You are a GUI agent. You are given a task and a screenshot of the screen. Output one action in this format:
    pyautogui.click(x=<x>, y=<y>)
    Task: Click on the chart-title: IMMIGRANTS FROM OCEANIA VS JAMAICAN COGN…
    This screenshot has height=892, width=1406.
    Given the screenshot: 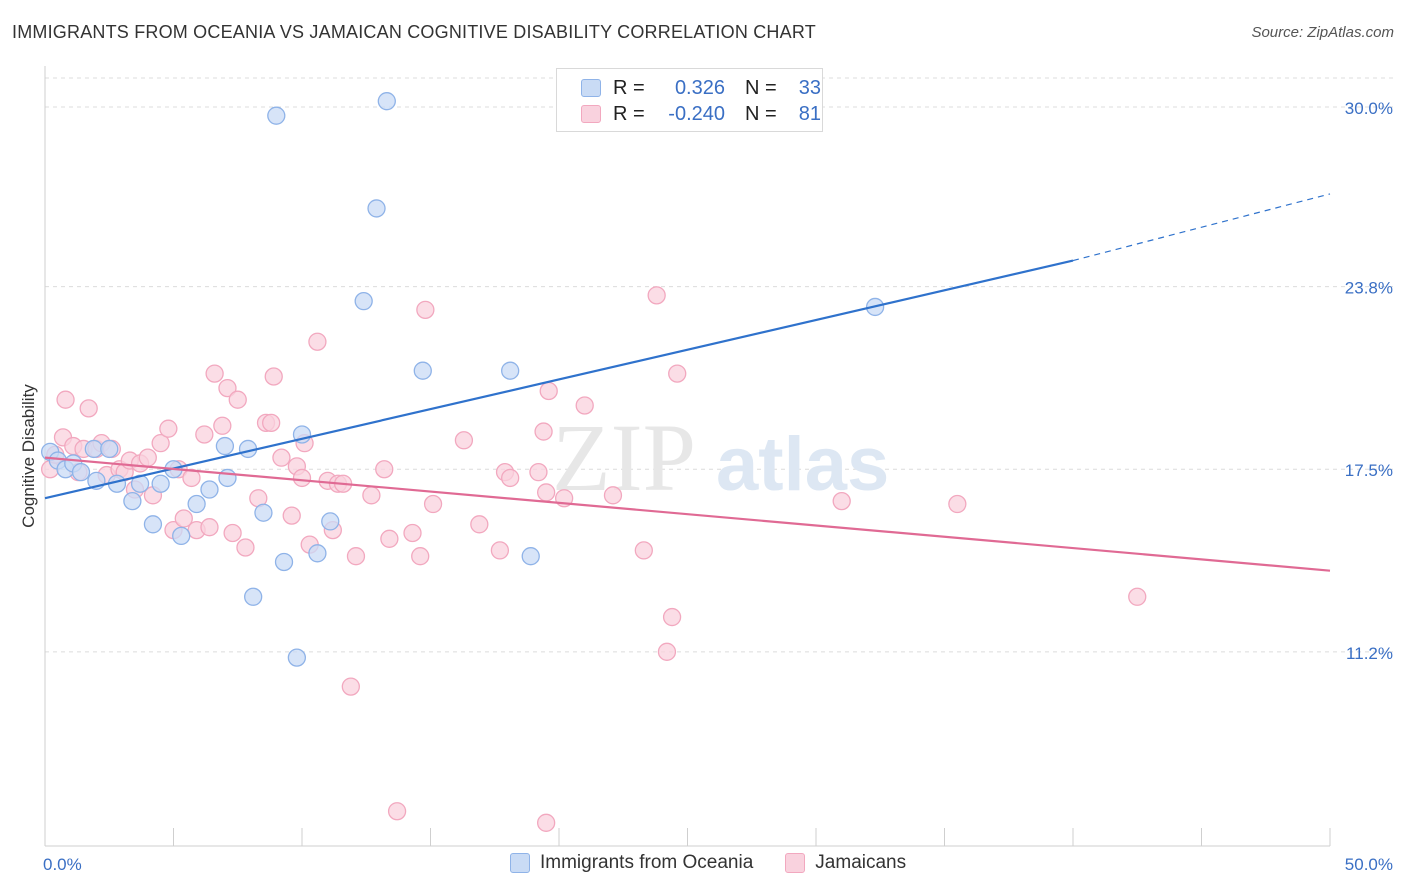 What is the action you would take?
    pyautogui.click(x=414, y=32)
    